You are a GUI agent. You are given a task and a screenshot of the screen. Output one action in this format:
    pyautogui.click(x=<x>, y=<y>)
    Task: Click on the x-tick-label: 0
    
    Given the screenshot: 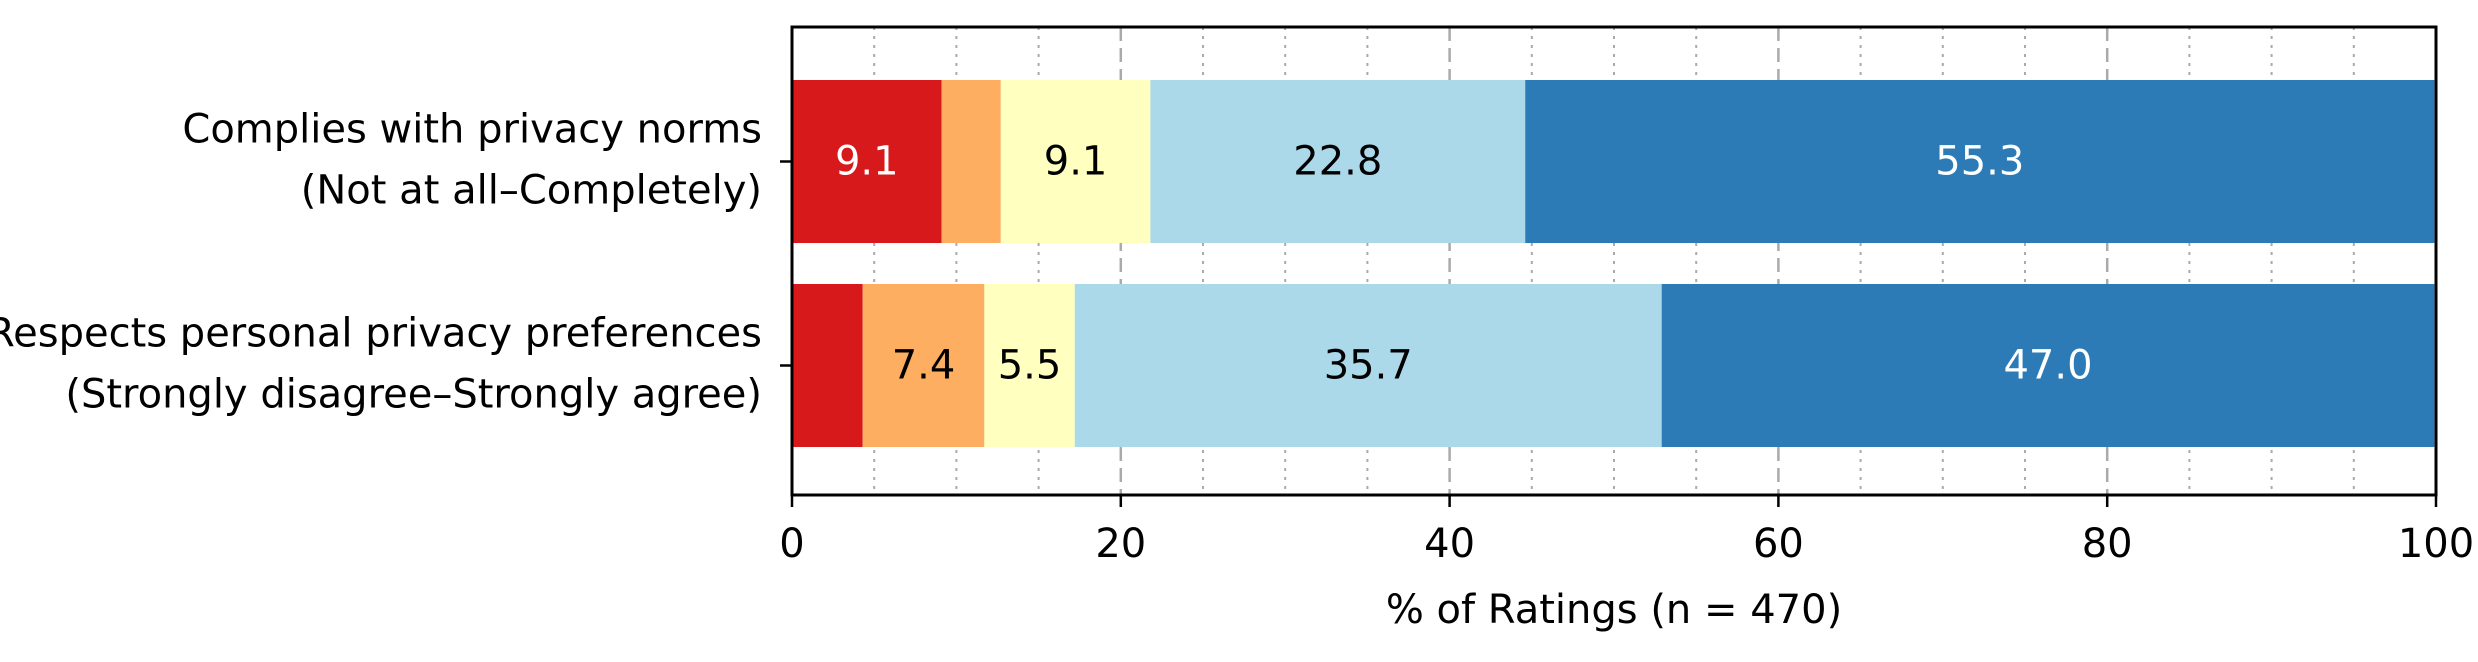 What is the action you would take?
    pyautogui.click(x=791, y=544)
    